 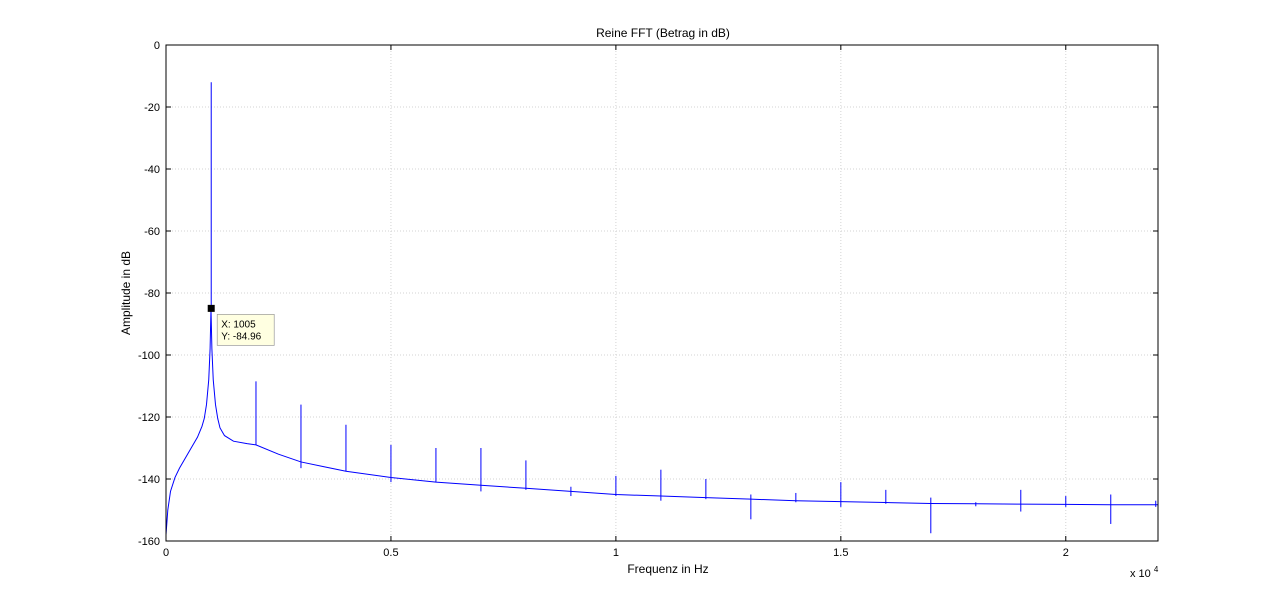 I want to click on datatip-box, so click(x=245, y=330).